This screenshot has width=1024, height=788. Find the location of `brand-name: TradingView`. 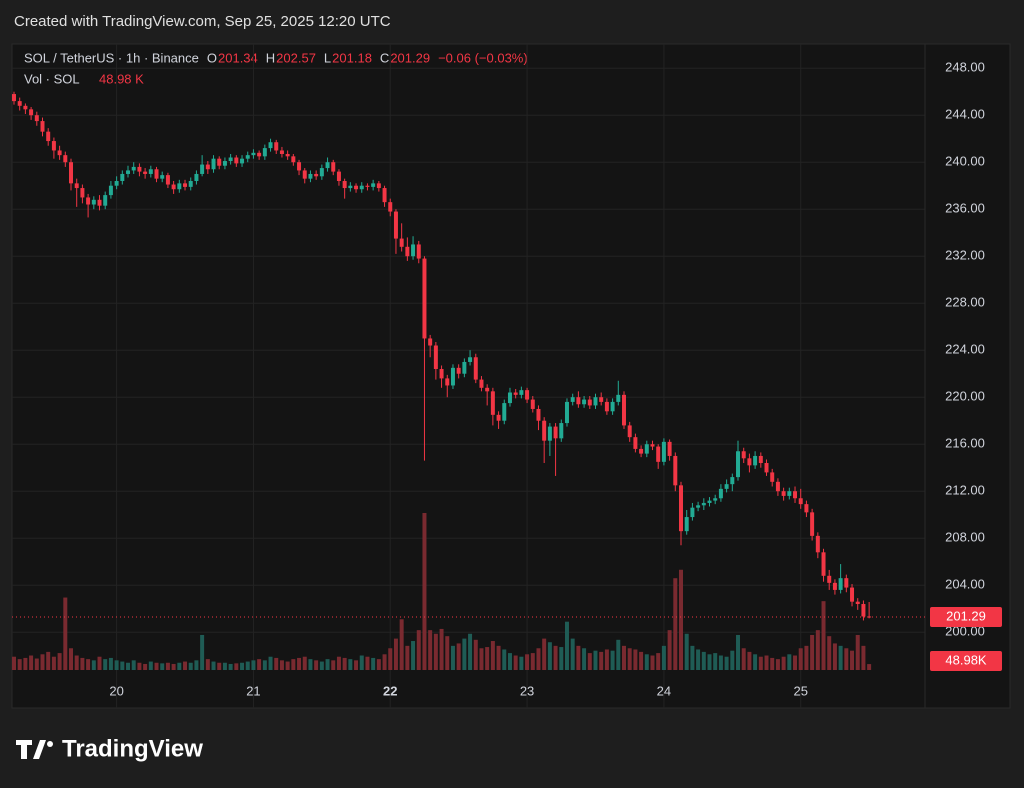

brand-name: TradingView is located at coordinates (132, 748).